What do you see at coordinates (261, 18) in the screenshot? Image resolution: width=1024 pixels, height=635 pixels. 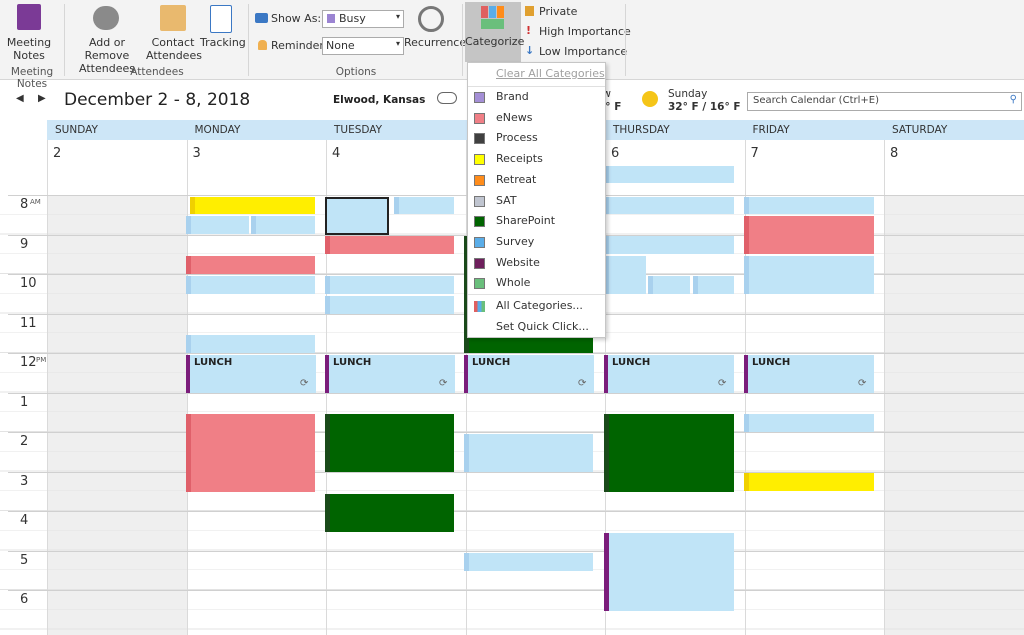 I see `show-as-icon` at bounding box center [261, 18].